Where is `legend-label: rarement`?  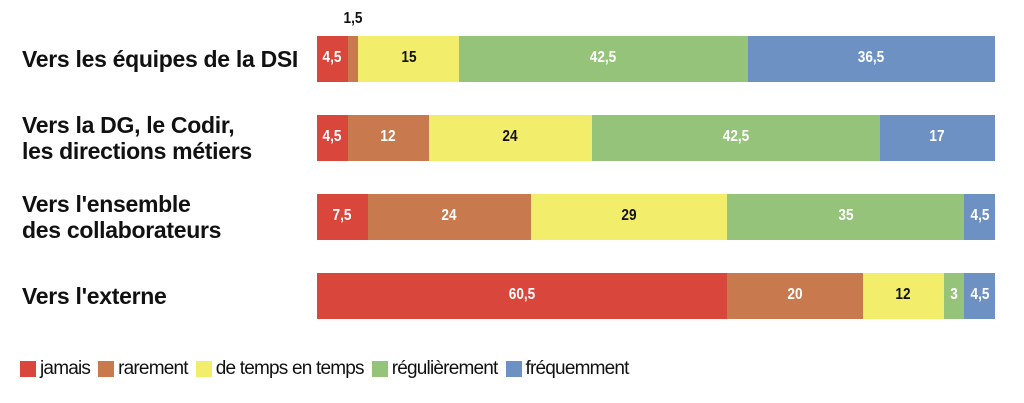
legend-label: rarement is located at coordinates (153, 368).